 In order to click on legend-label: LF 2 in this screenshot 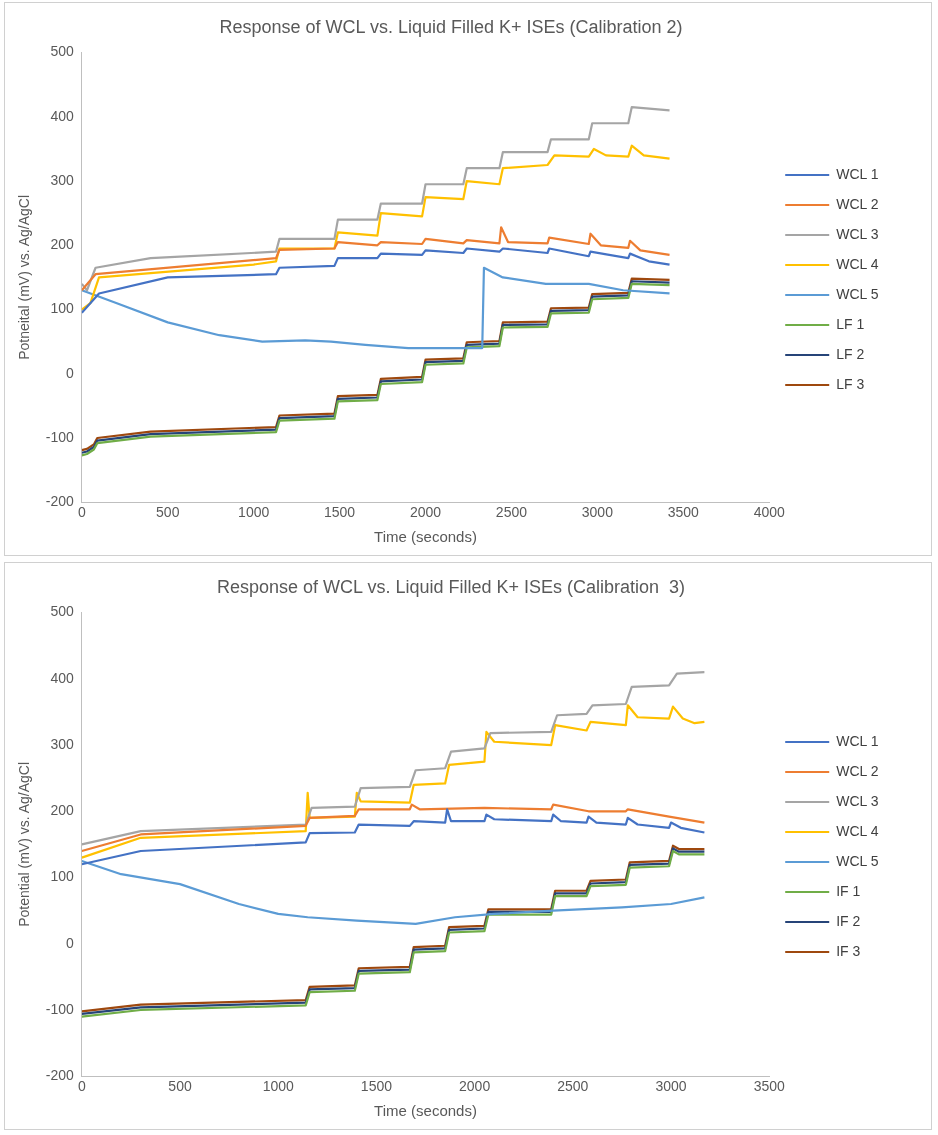, I will do `click(850, 353)`.